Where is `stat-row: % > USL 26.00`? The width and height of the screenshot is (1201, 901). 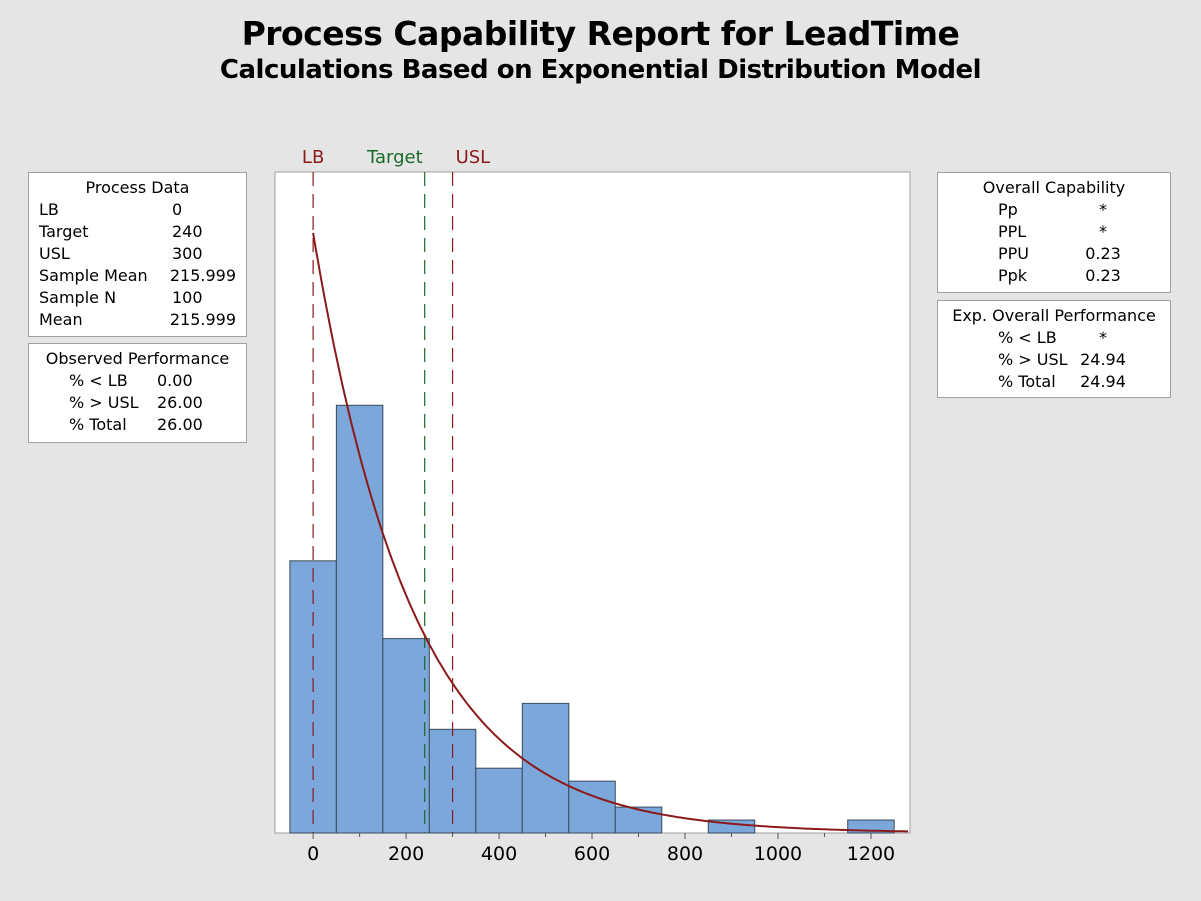
stat-row: % > USL 26.00 is located at coordinates (137, 403).